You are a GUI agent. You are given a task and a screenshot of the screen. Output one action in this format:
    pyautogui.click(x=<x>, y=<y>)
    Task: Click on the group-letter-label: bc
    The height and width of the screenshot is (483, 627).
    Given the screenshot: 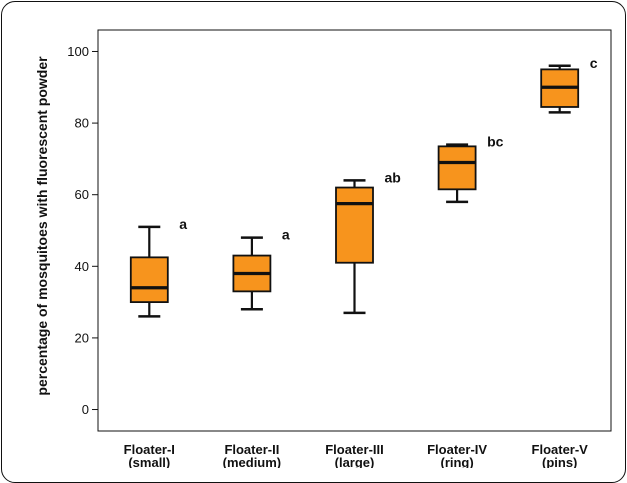 What is the action you would take?
    pyautogui.click(x=495, y=142)
    